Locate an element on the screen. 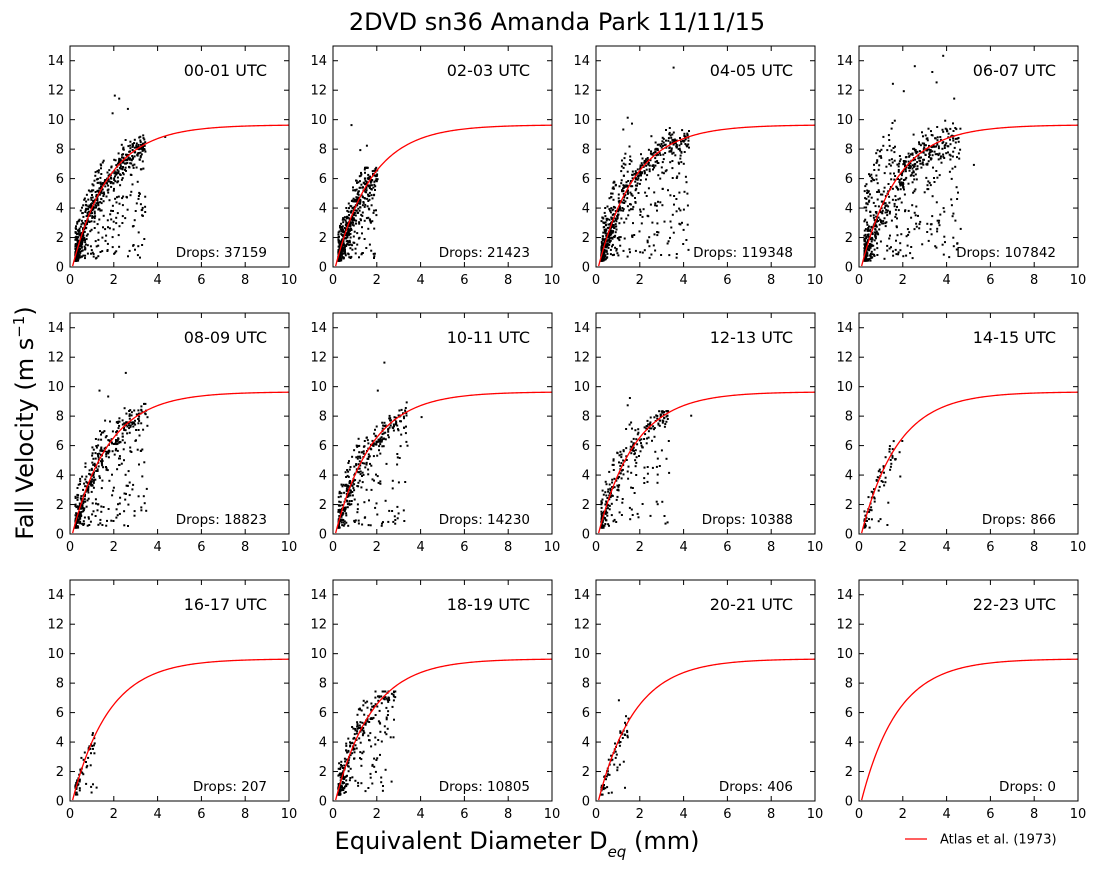 The image size is (1094, 872). x-tick-label: 2 is located at coordinates (377, 280).